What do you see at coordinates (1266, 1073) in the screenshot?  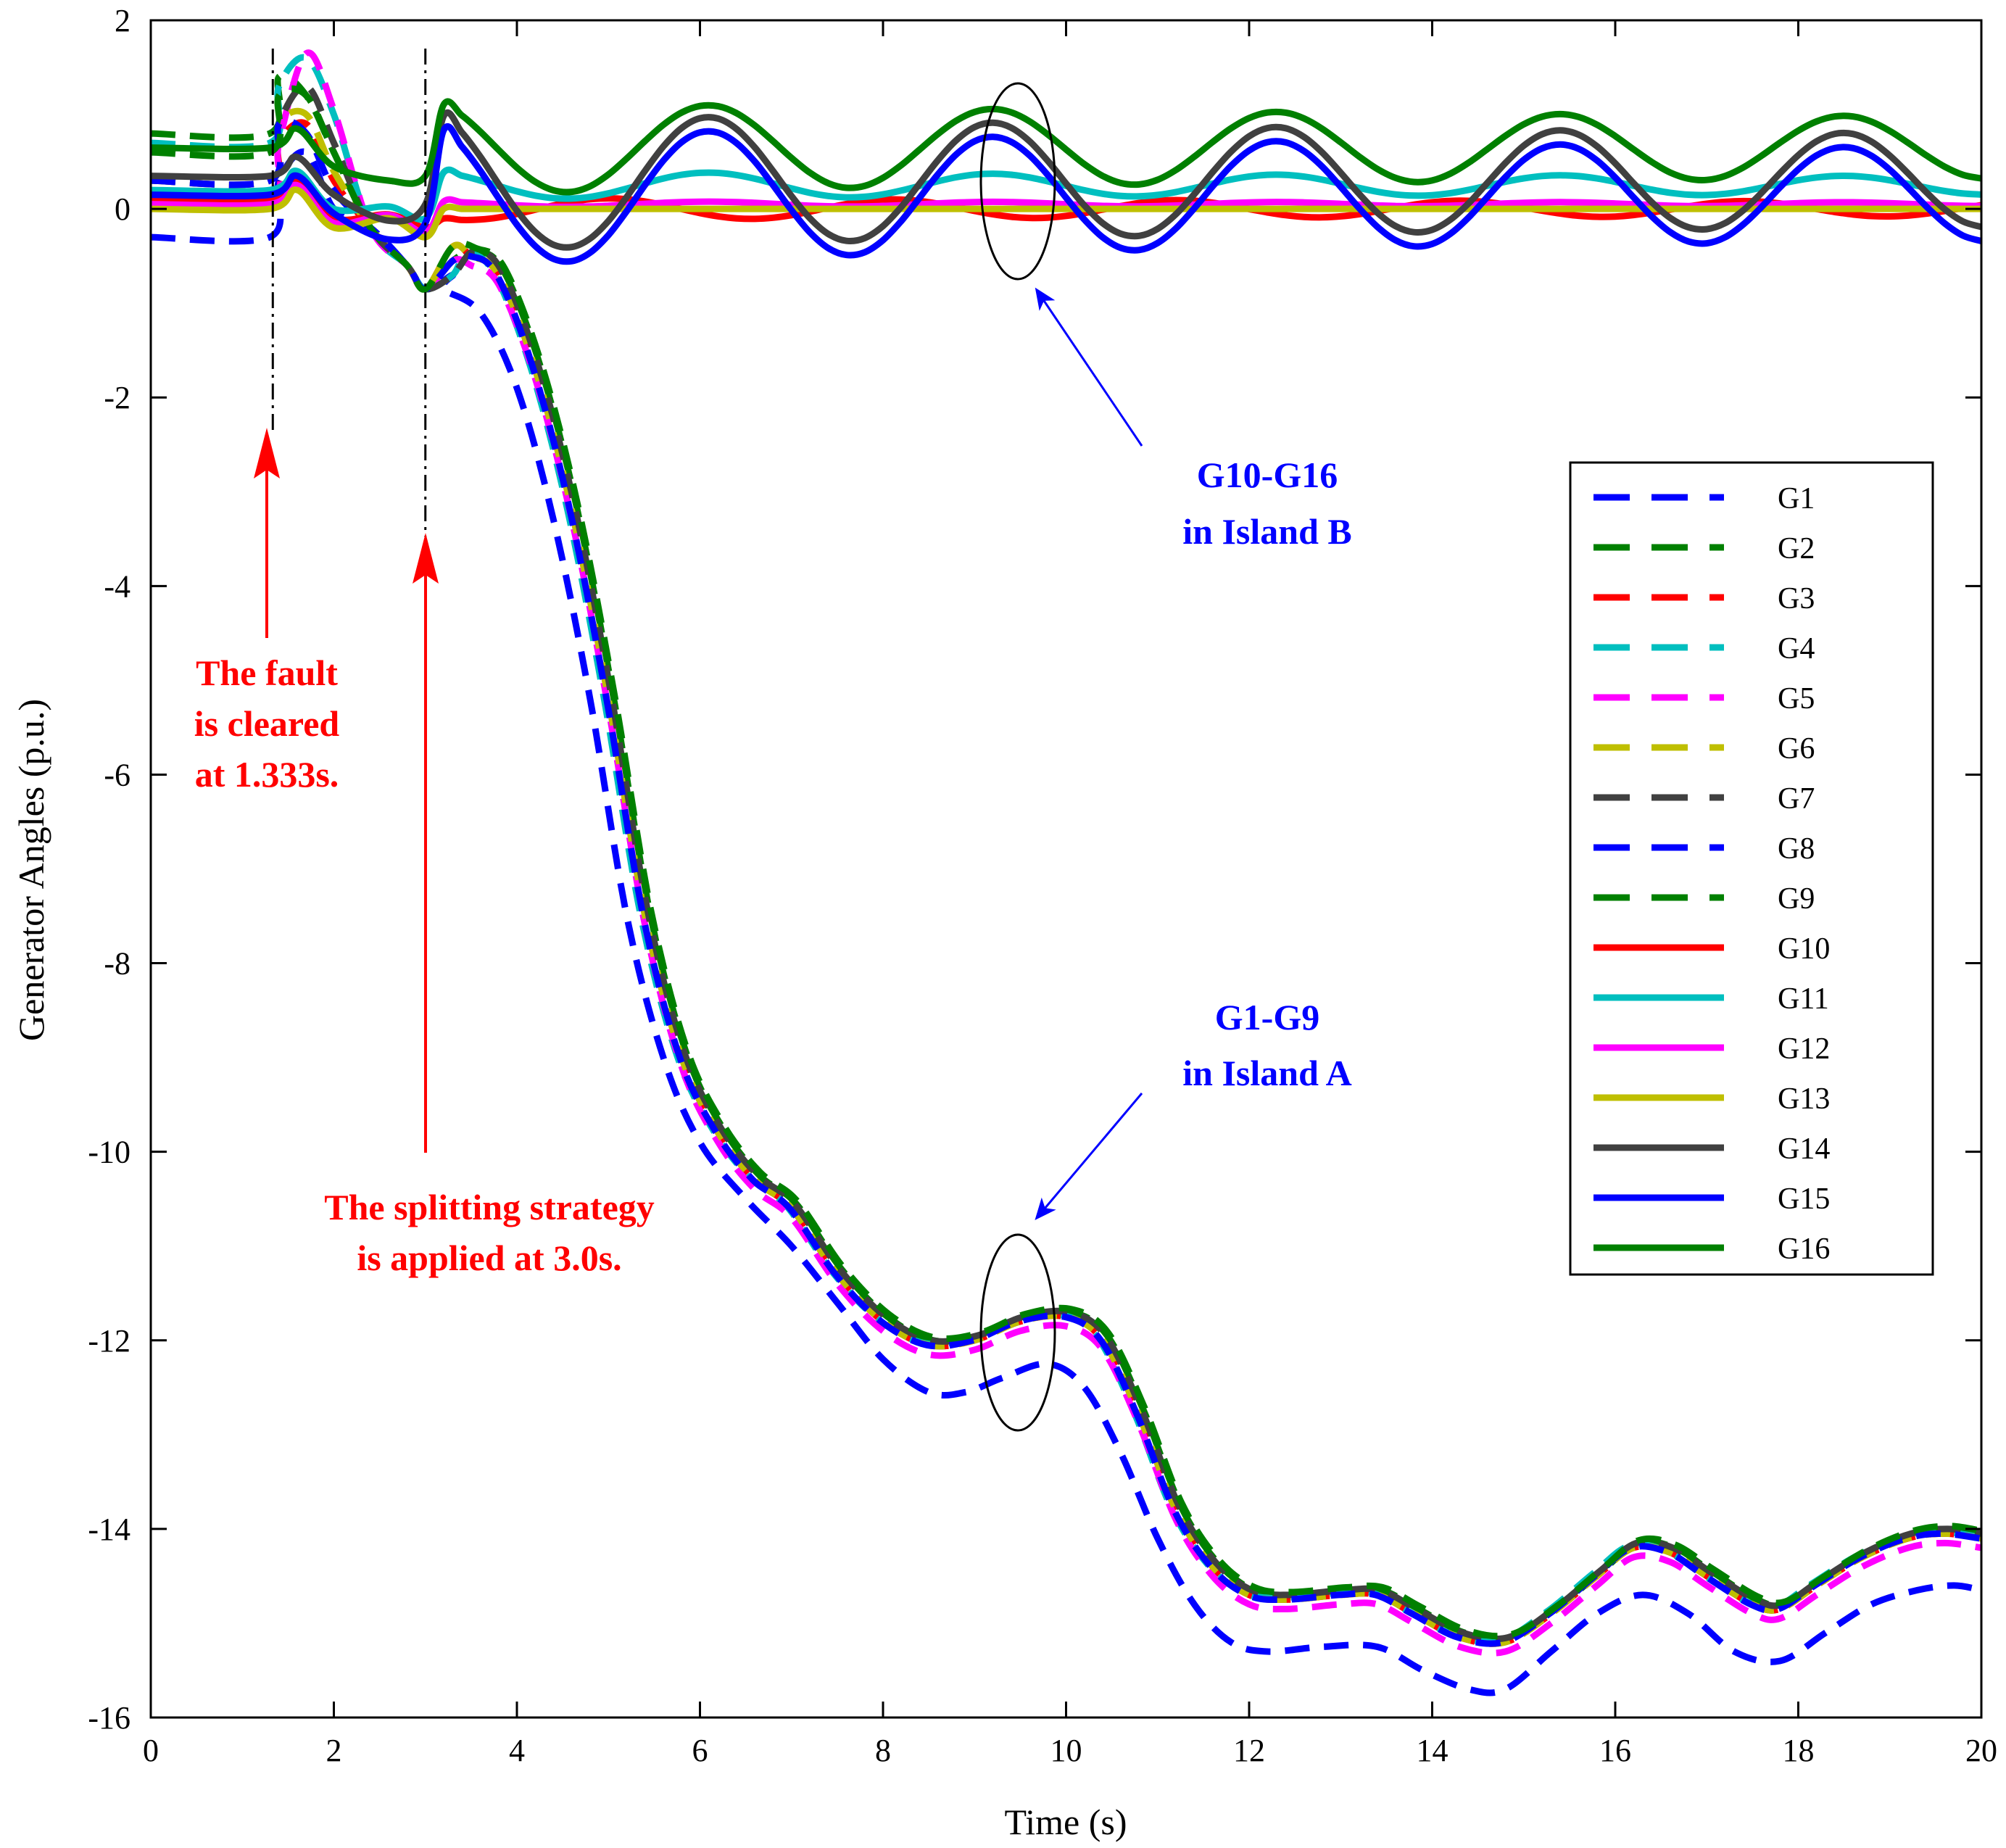 I see `island-a-annotation-line-2: in Island A` at bounding box center [1266, 1073].